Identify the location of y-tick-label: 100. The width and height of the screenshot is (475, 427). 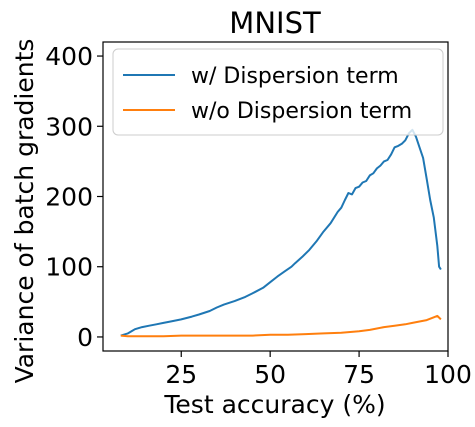
(69, 267).